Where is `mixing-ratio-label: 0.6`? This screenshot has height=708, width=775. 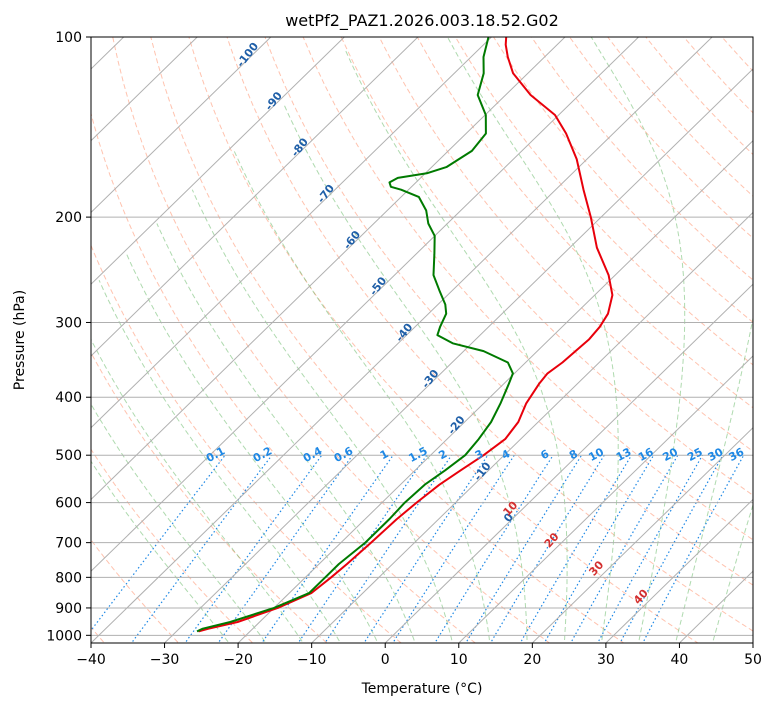
mixing-ratio-label: 0.6 is located at coordinates (344, 454).